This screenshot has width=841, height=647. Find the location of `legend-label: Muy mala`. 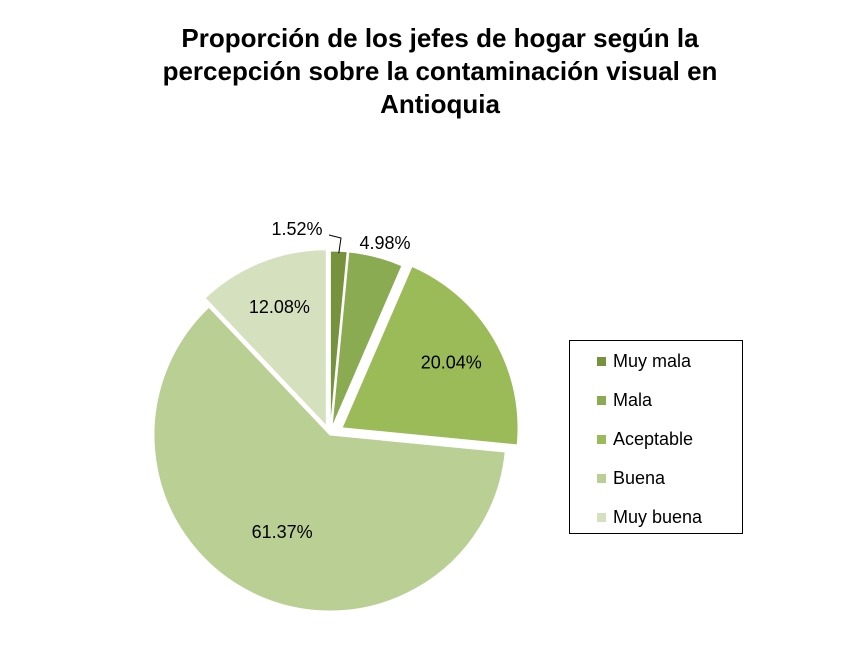

legend-label: Muy mala is located at coordinates (652, 360).